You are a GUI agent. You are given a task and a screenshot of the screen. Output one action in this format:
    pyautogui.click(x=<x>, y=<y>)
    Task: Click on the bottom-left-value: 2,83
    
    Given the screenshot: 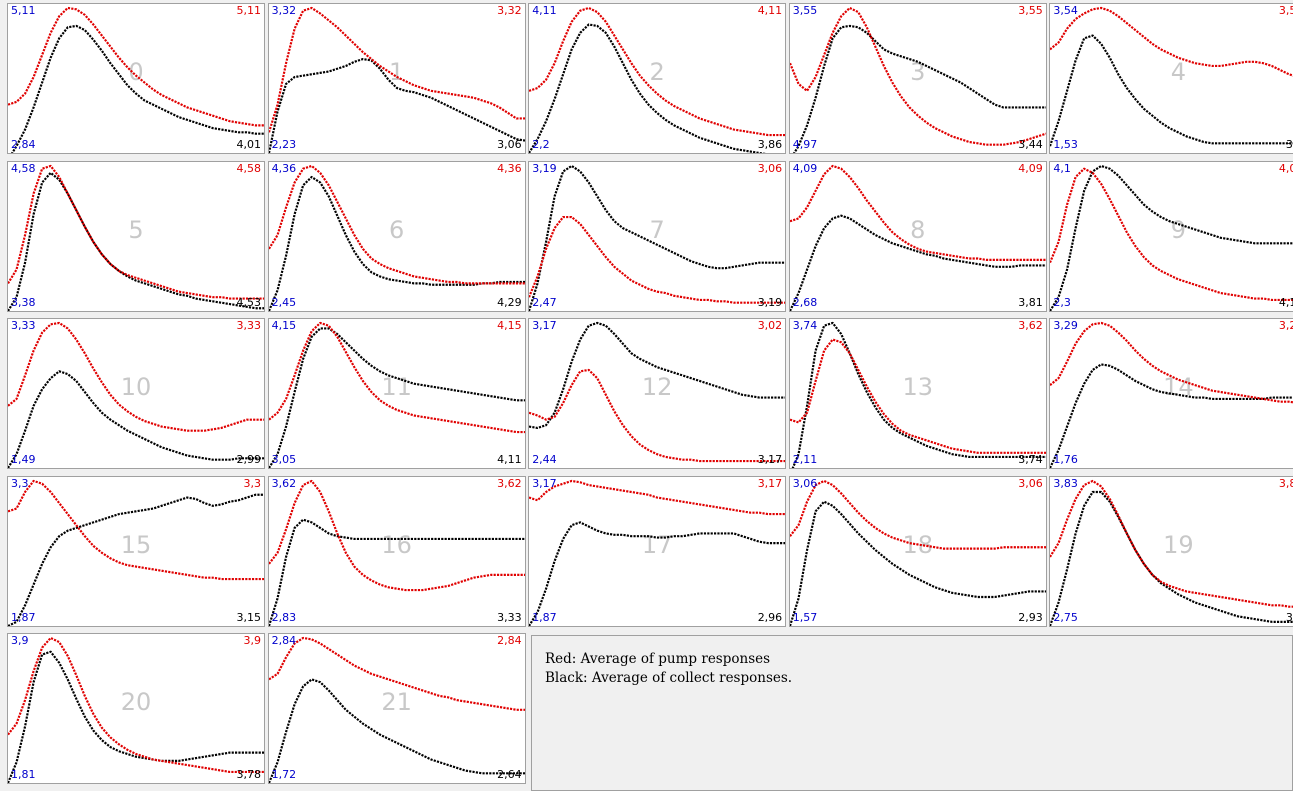 What is the action you would take?
    pyautogui.click(x=284, y=617)
    